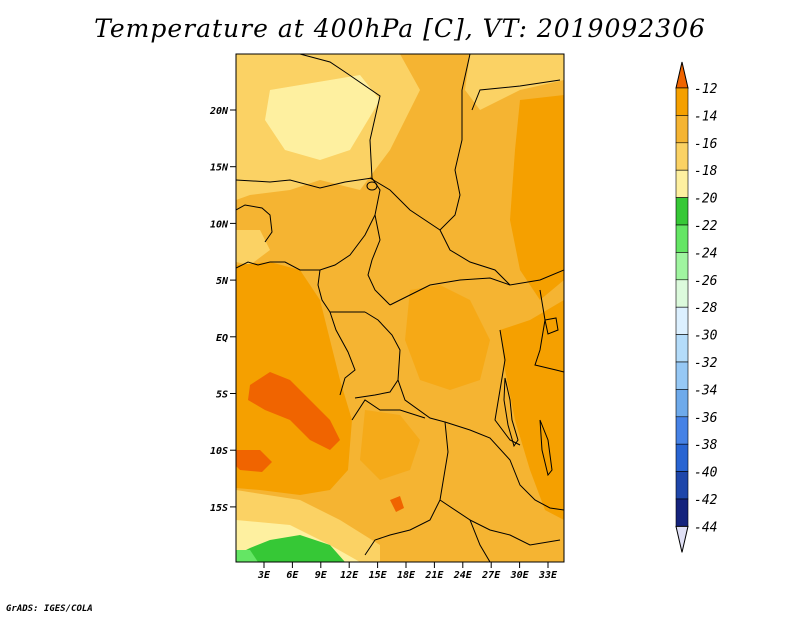  What do you see at coordinates (219, 168) in the screenshot?
I see `lat-tick-label: 15N` at bounding box center [219, 168].